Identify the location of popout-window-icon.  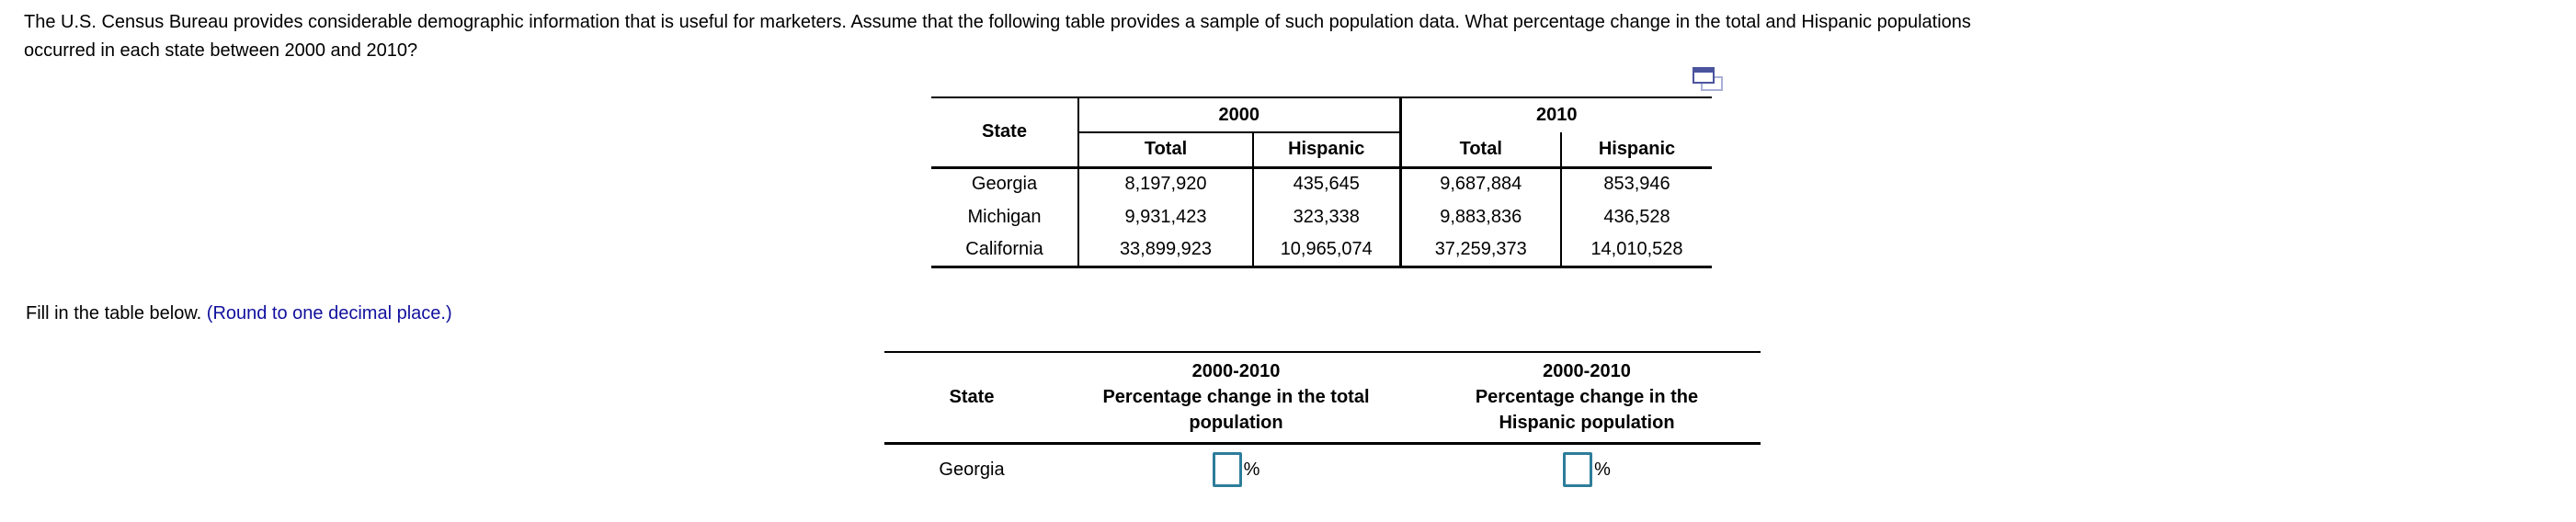
(1710, 82).